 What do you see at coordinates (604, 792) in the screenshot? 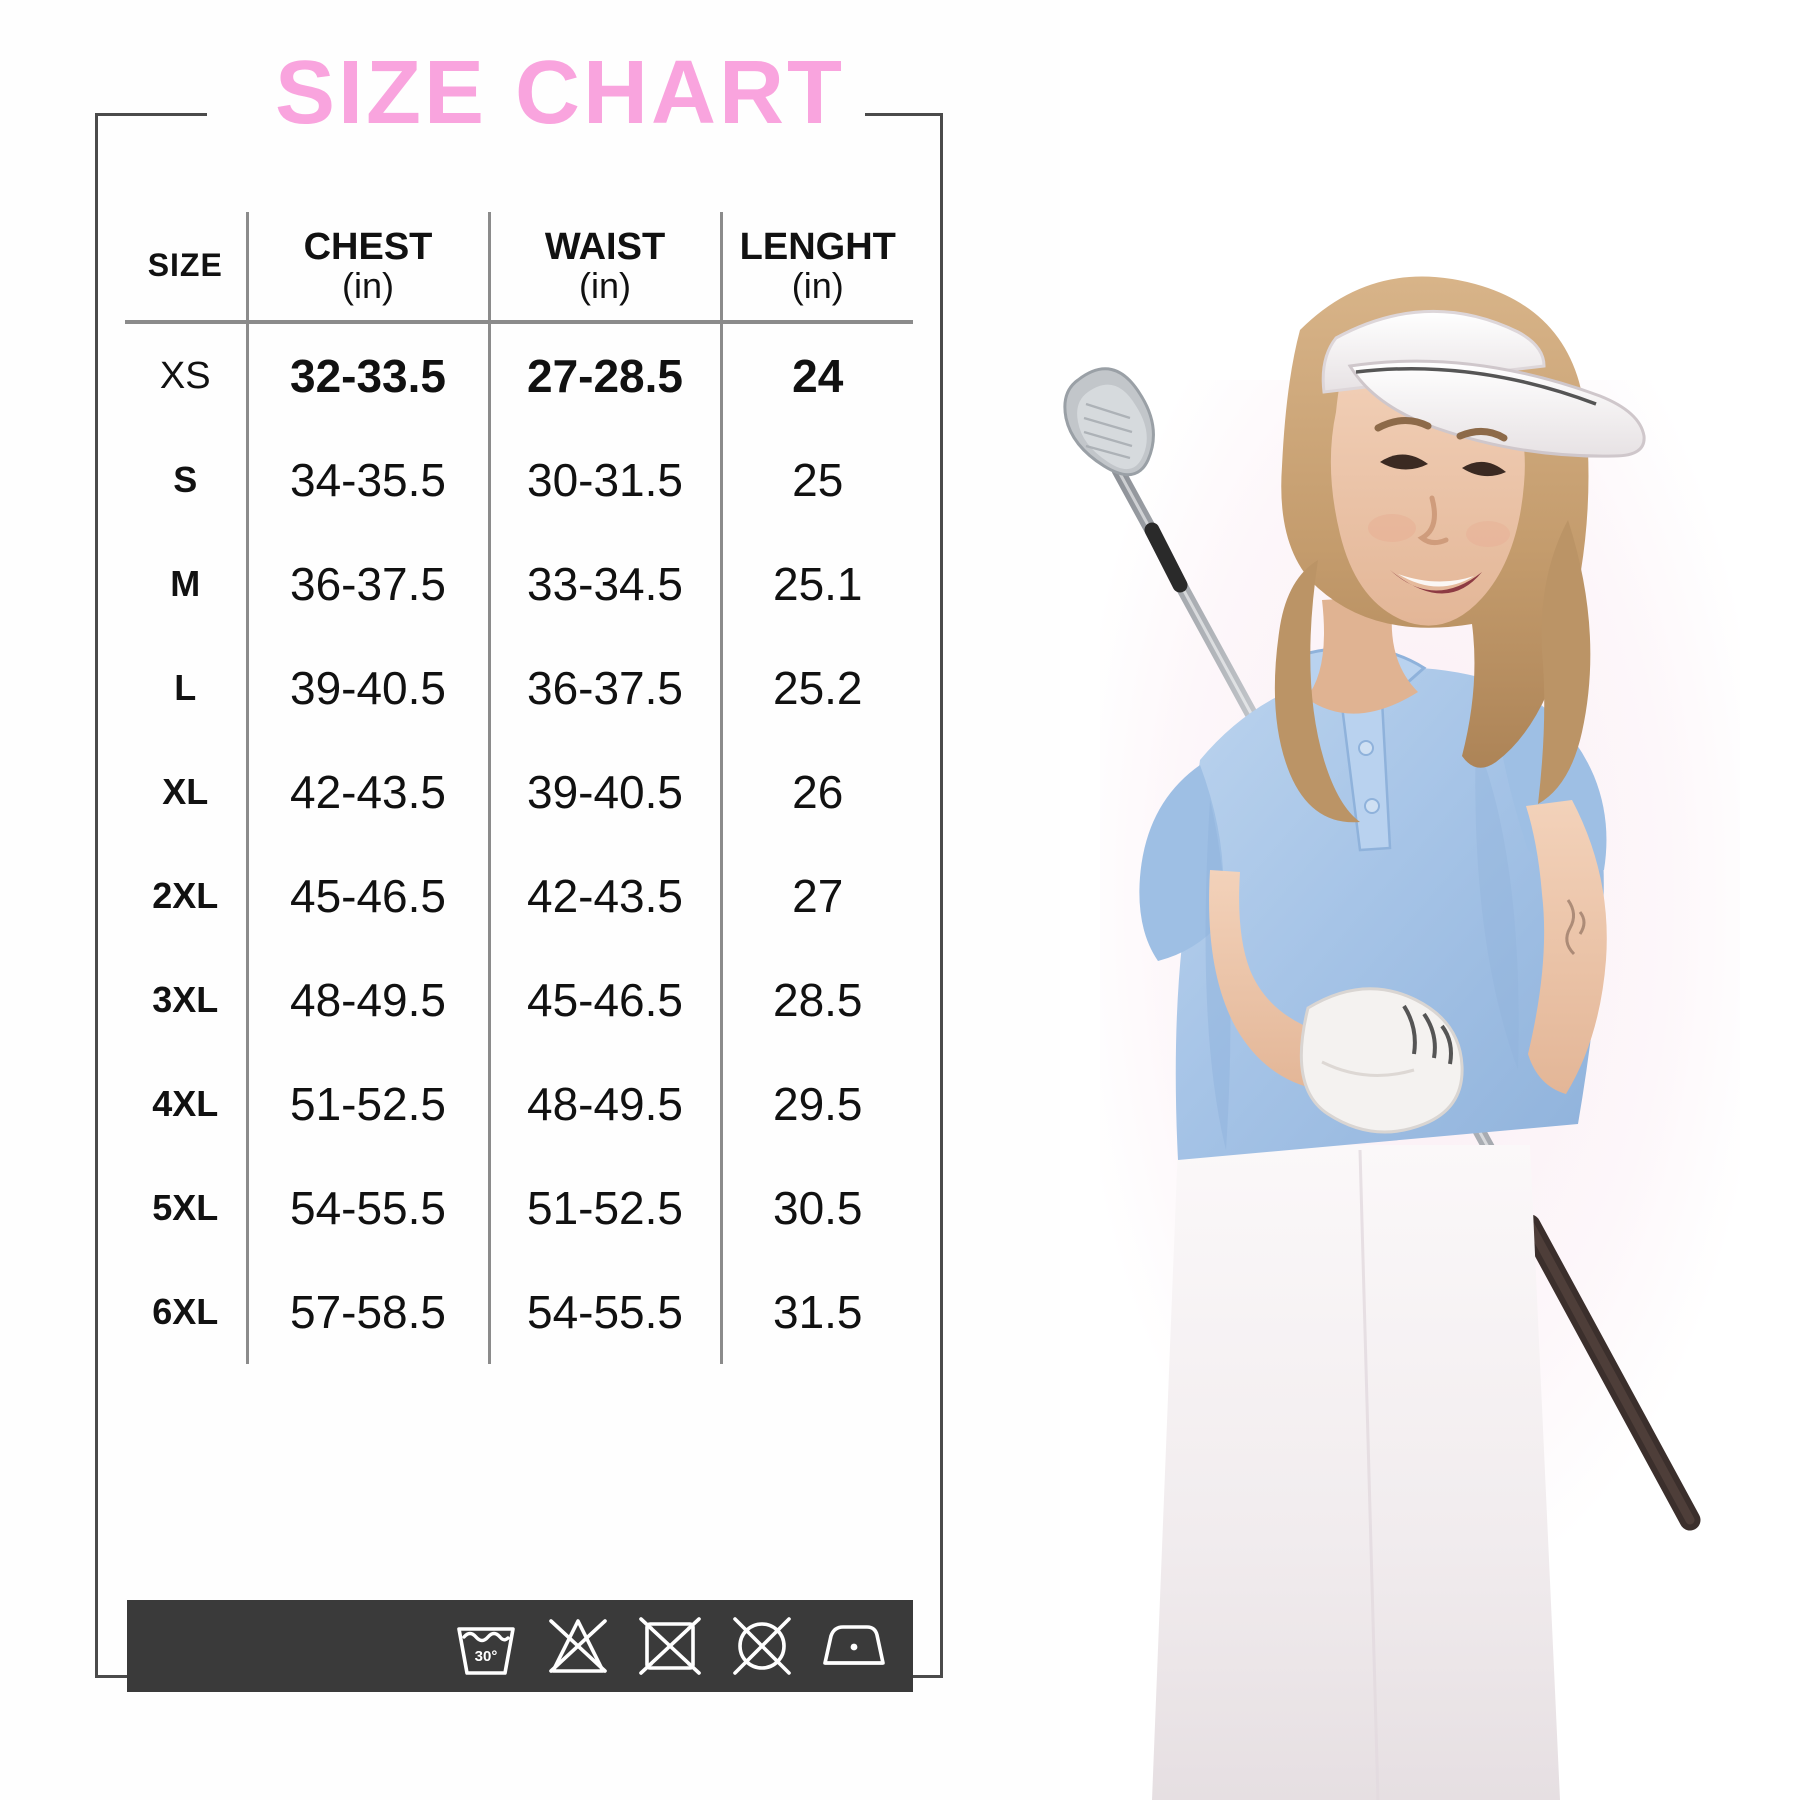
I see `cell-waist: 39-40.5` at bounding box center [604, 792].